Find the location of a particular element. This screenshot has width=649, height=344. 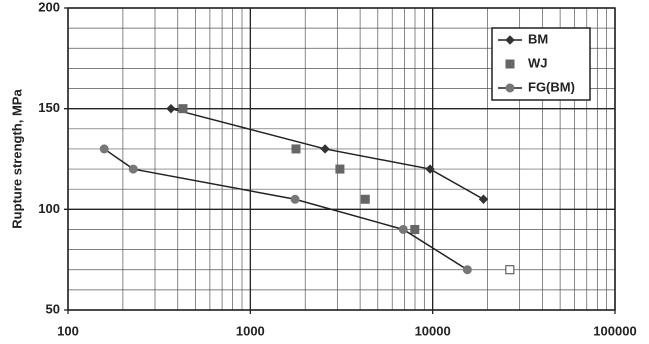

x-tick-label: 1000 is located at coordinates (250, 330).